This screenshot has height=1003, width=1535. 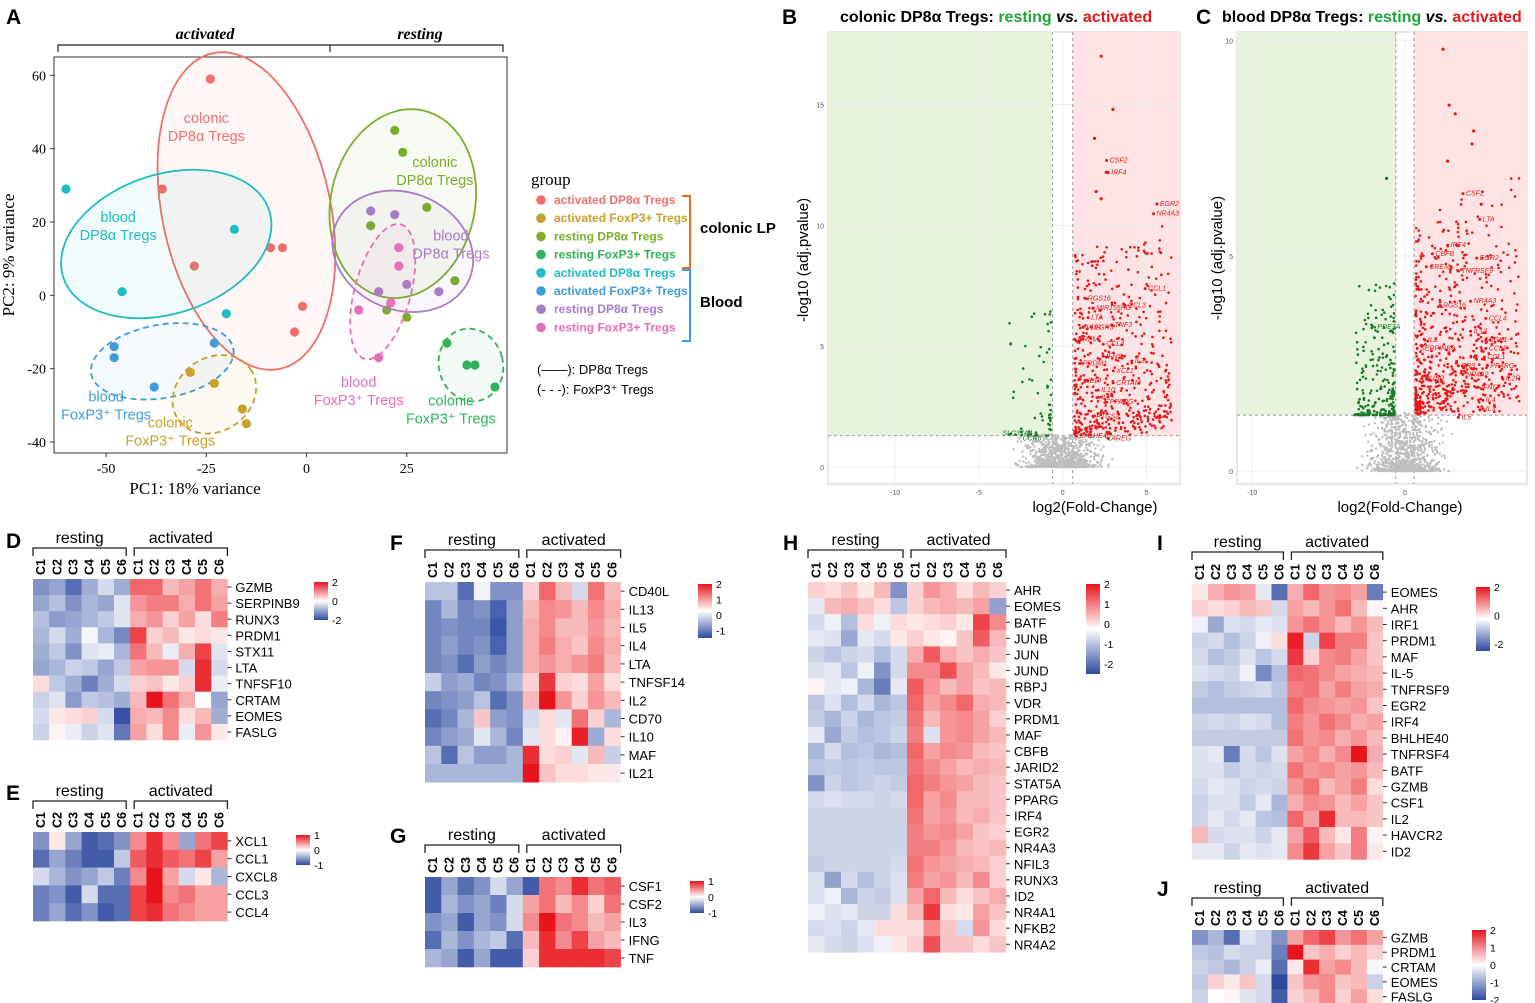 What do you see at coordinates (551, 179) in the screenshot?
I see `legend-title: group` at bounding box center [551, 179].